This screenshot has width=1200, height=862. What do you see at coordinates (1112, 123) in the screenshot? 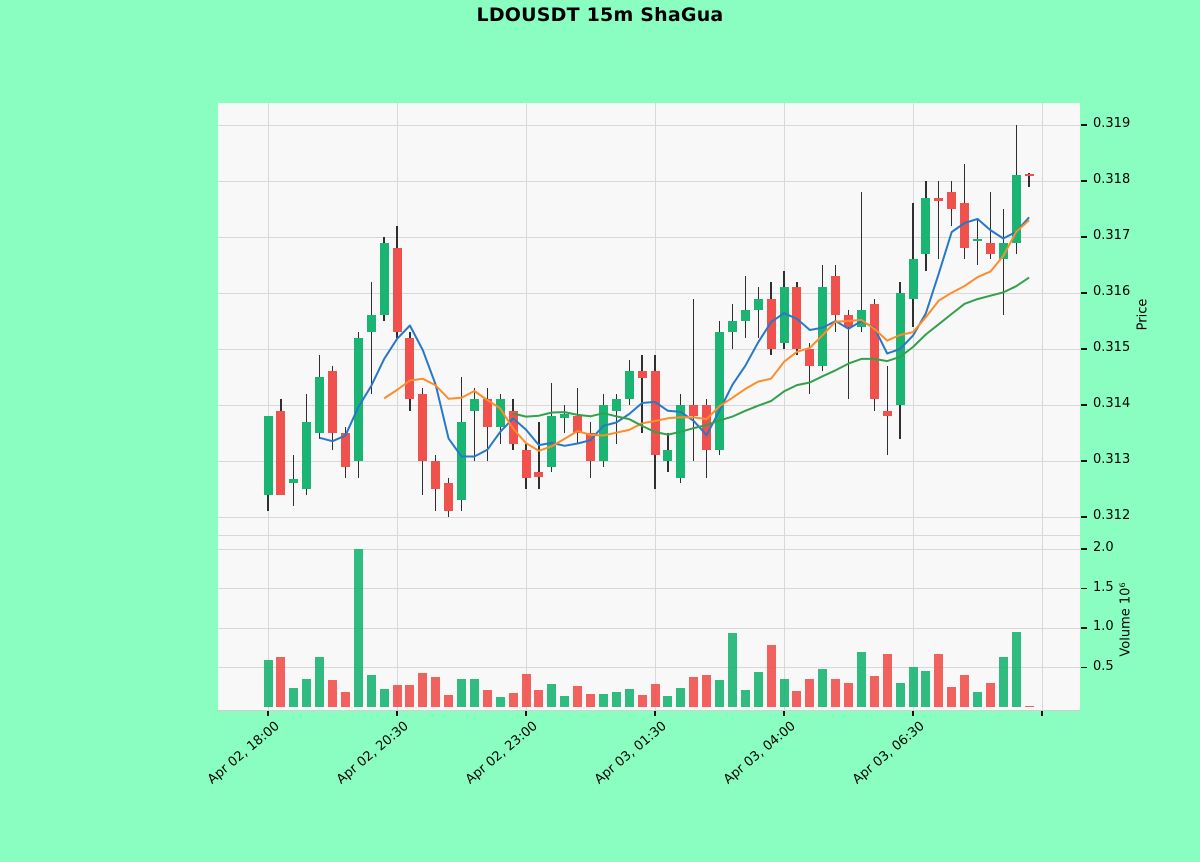
I see `price-tick-label: 0.319` at bounding box center [1112, 123].